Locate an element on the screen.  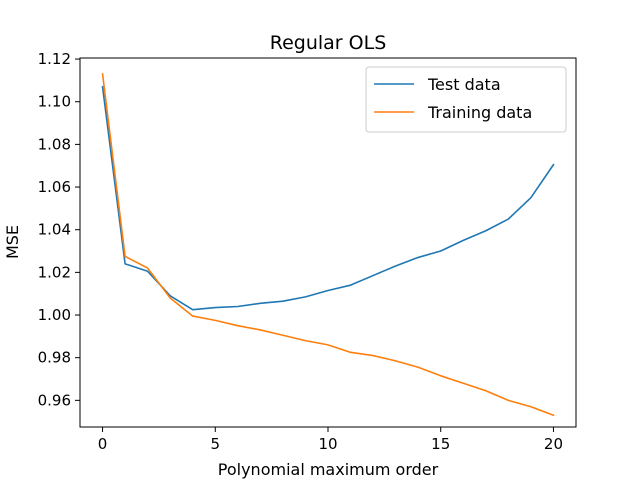
chart-title: Regular OLS is located at coordinates (328, 43).